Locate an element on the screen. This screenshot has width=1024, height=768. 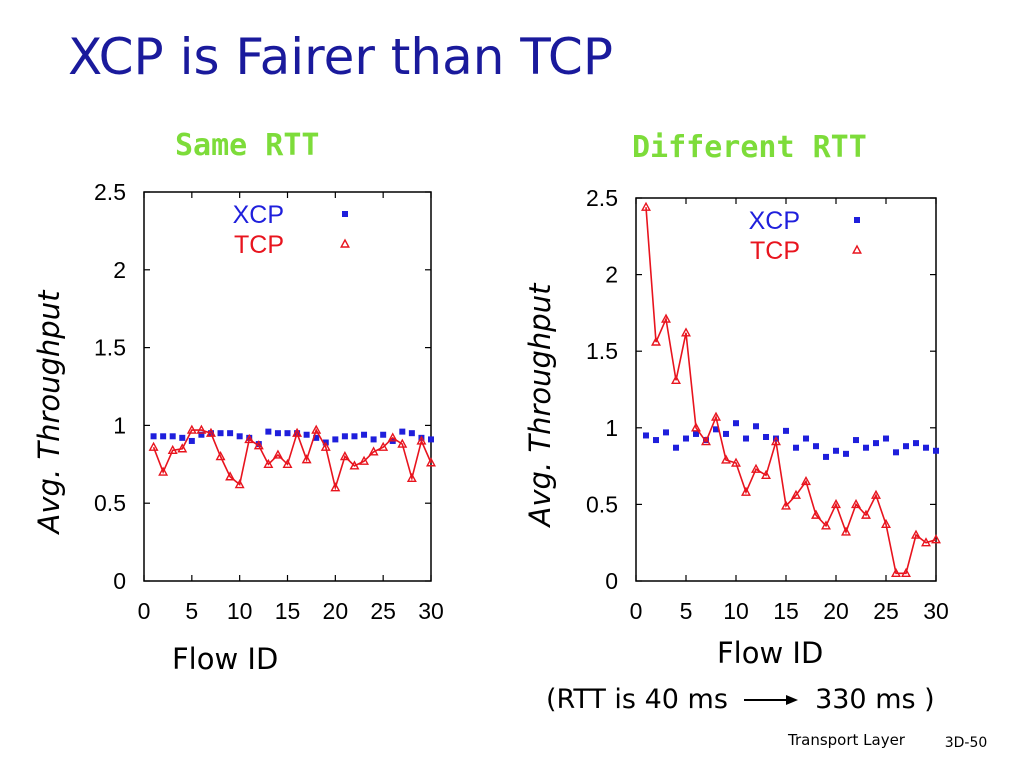
same-rtt-xtick-label: 5 is located at coordinates (191, 611).